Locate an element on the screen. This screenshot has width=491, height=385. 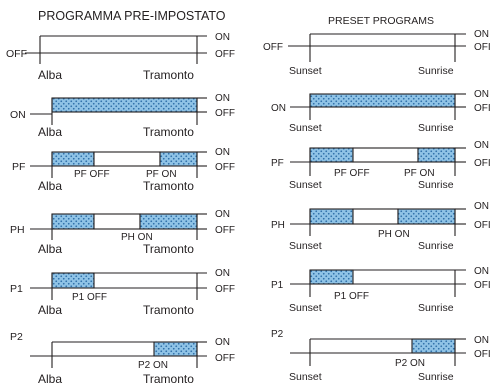
row-on: ON ON OFI Sunset Sunrise is located at coordinates (381, 111).